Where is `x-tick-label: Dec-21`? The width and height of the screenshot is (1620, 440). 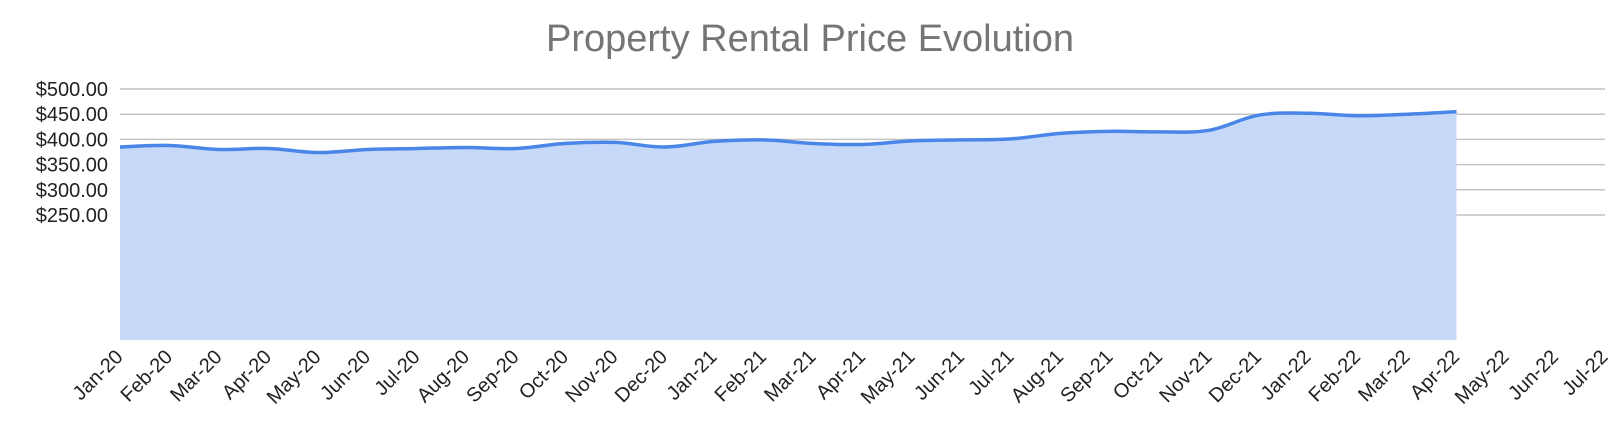 x-tick-label: Dec-21 is located at coordinates (1235, 376).